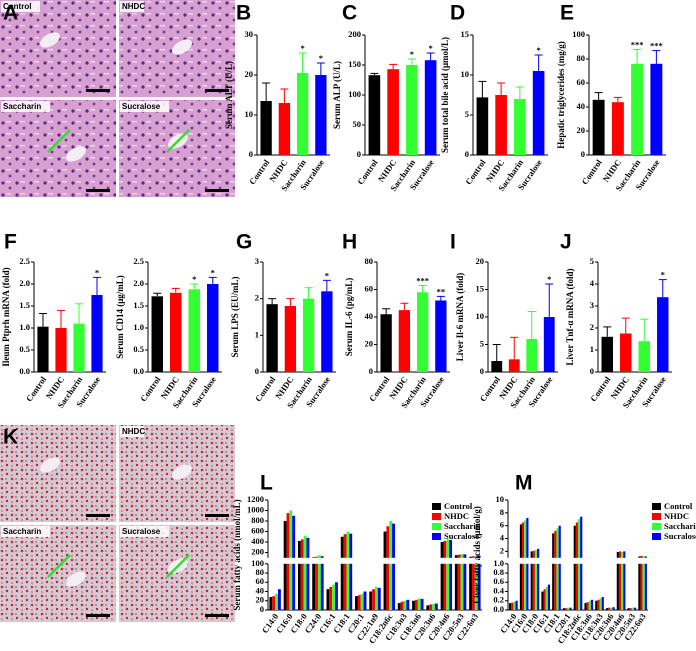 Image resolution: width=696 pixels, height=651 pixels. Describe the element at coordinates (235, 316) in the screenshot. I see `y-axis-label: Serum LPS (EU/mL)` at that location.